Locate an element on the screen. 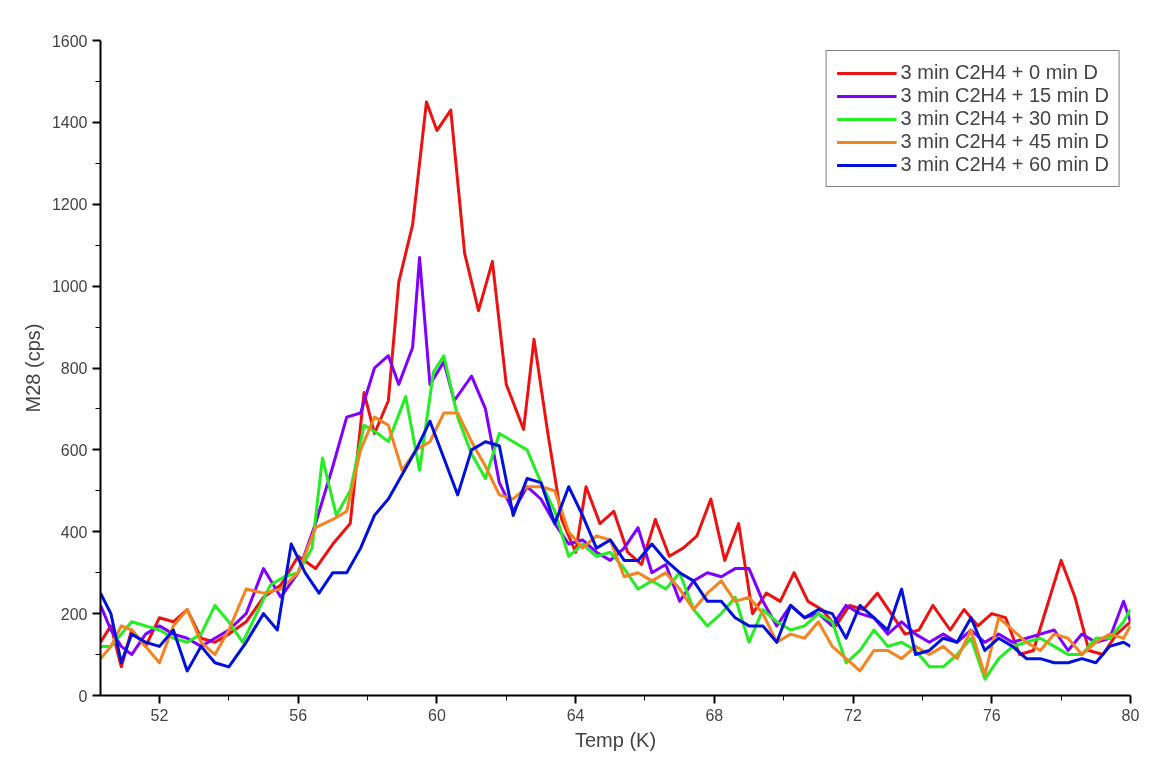  x-tick-label: 80 is located at coordinates (1130, 715).